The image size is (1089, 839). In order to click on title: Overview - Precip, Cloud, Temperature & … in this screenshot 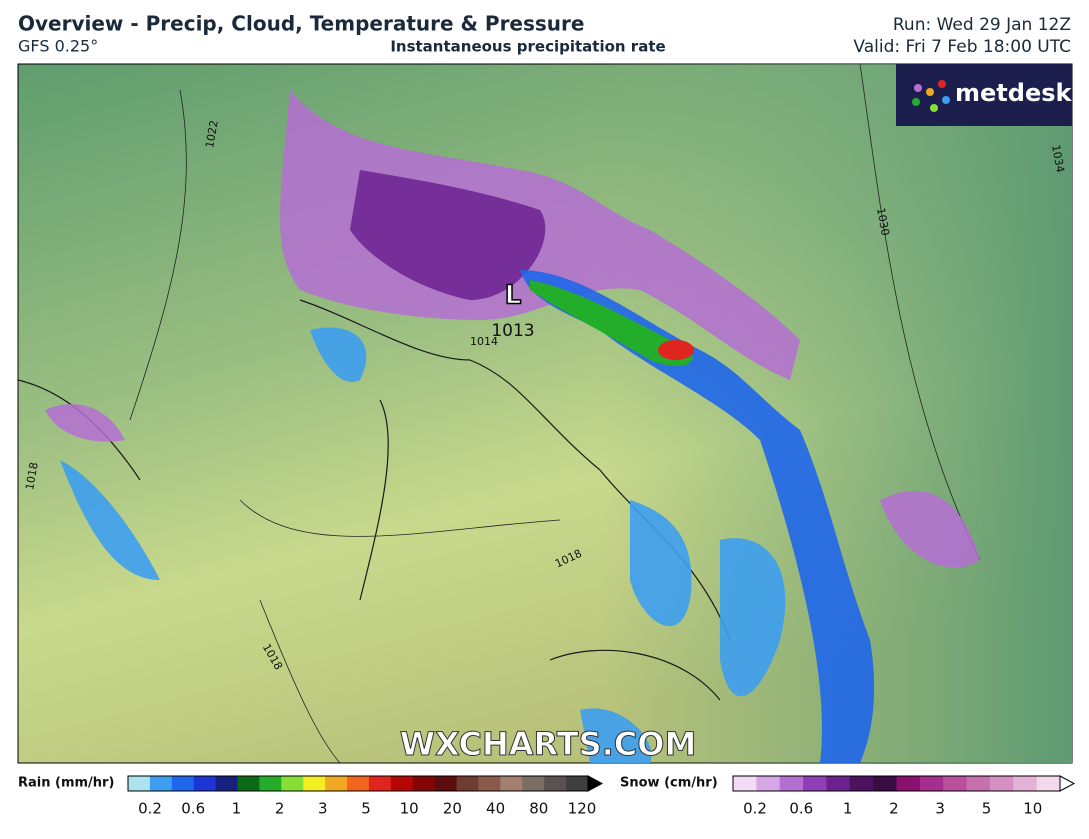, I will do `click(301, 24)`.